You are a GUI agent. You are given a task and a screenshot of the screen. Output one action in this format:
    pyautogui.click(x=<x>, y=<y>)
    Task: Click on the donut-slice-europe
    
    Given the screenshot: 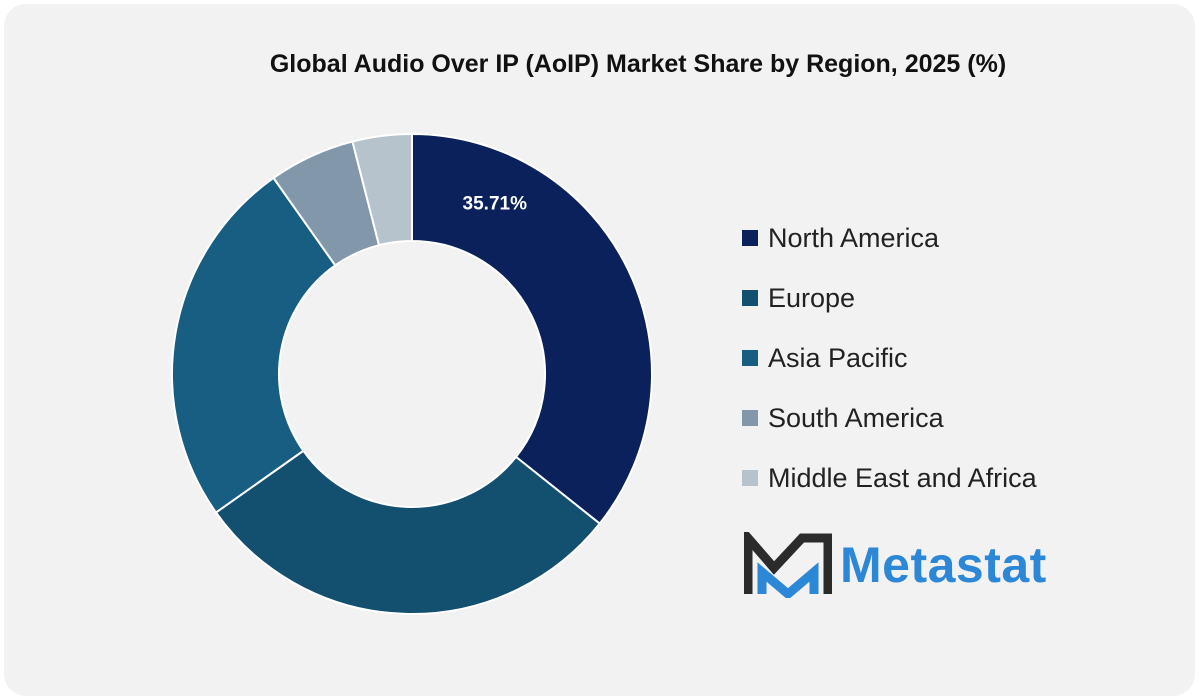 What is the action you would take?
    pyautogui.click(x=408, y=532)
    